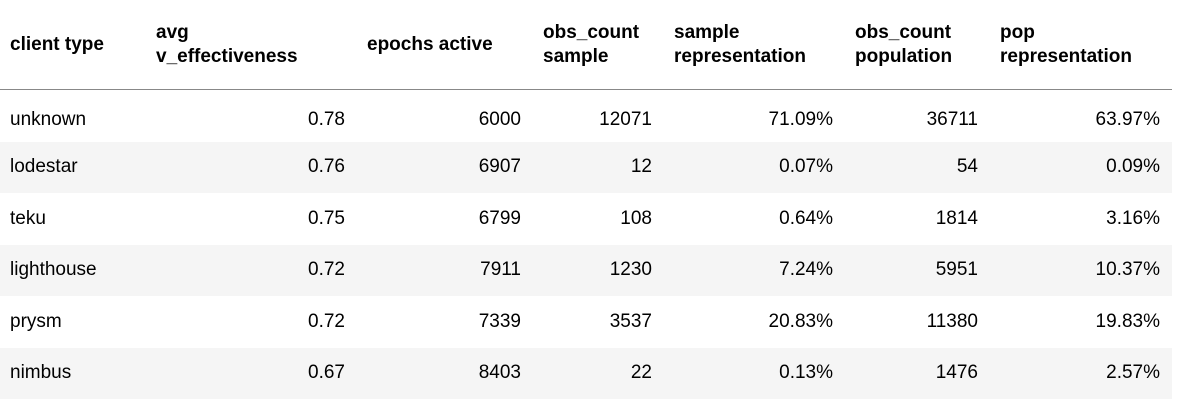  What do you see at coordinates (967, 167) in the screenshot?
I see `cell: 54` at bounding box center [967, 167].